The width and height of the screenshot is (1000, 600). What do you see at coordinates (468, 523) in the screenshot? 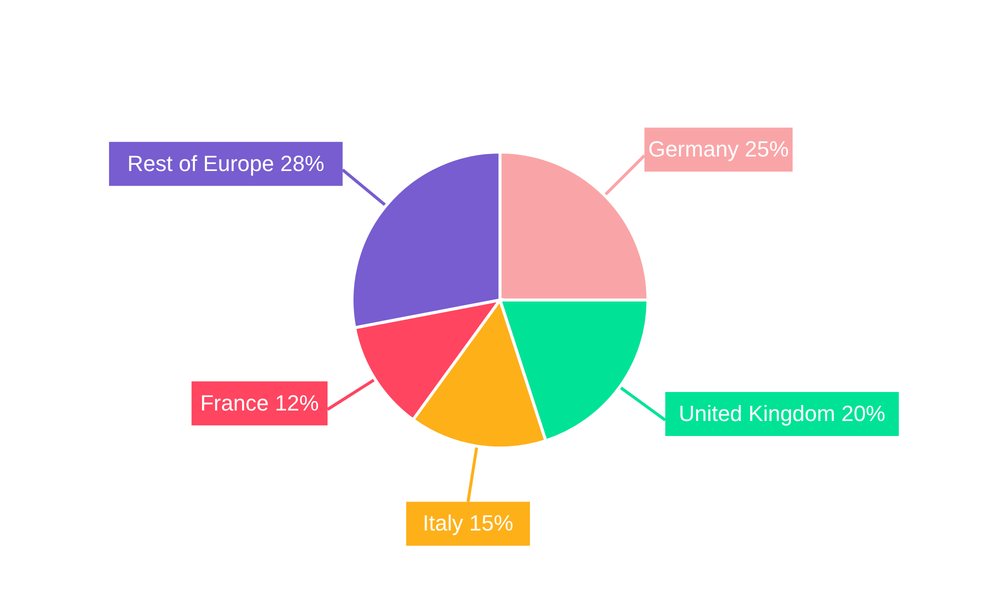
I see `slice-label: Italy 15%` at bounding box center [468, 523].